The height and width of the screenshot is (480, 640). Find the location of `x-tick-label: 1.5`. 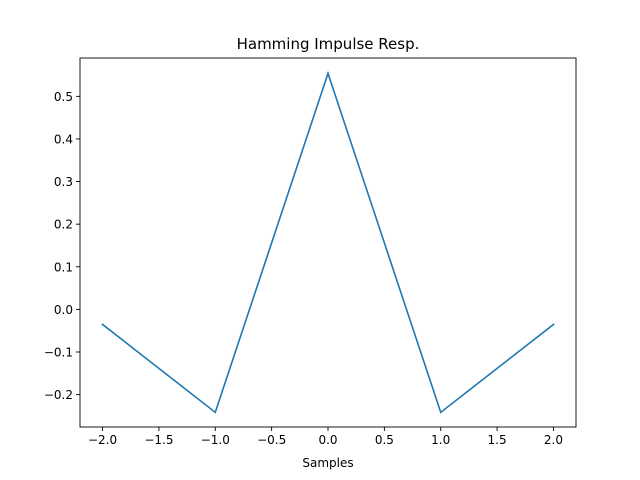

x-tick-label: 1.5 is located at coordinates (497, 440).